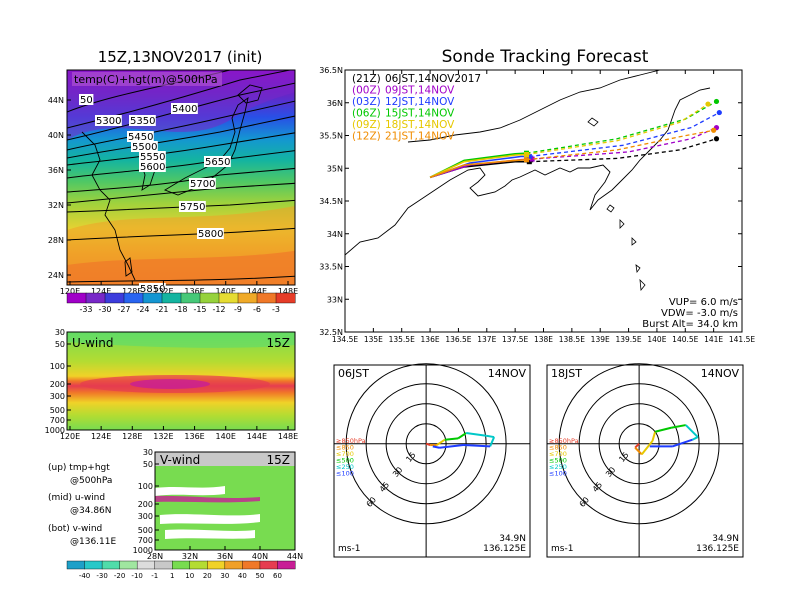 Image resolution: width=792 pixels, height=612 pixels. I want to click on uwind-time: 15Z, so click(279, 343).